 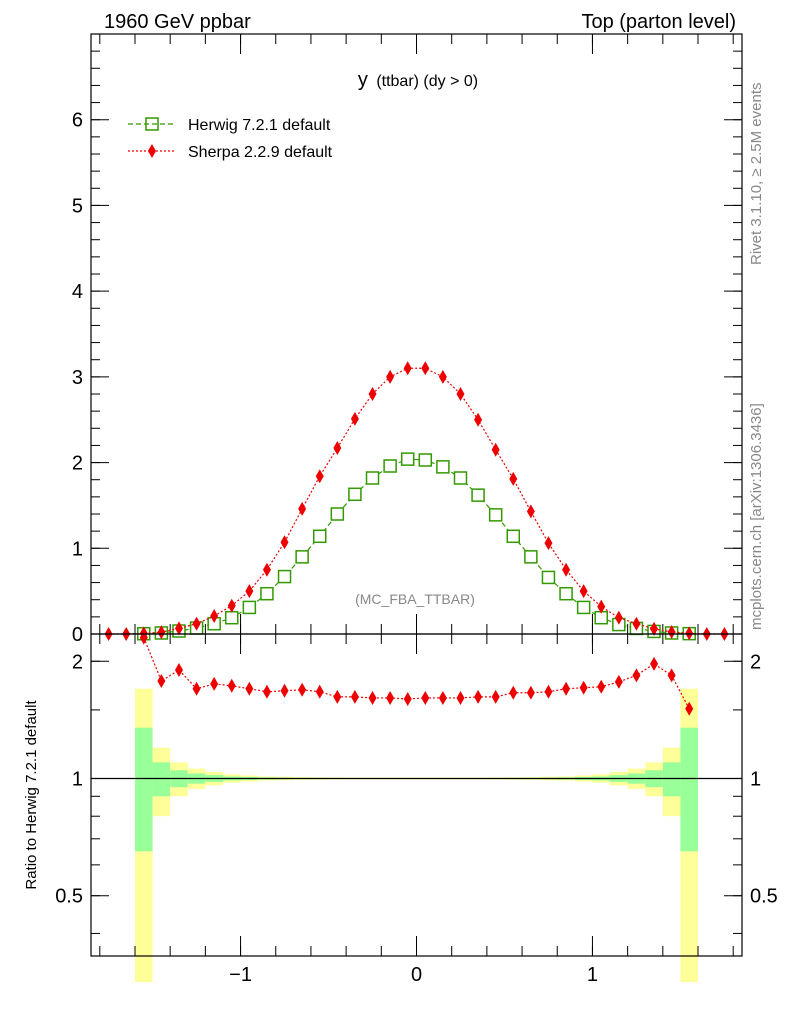 What do you see at coordinates (77, 206) in the screenshot?
I see `y-tick-label: 5` at bounding box center [77, 206].